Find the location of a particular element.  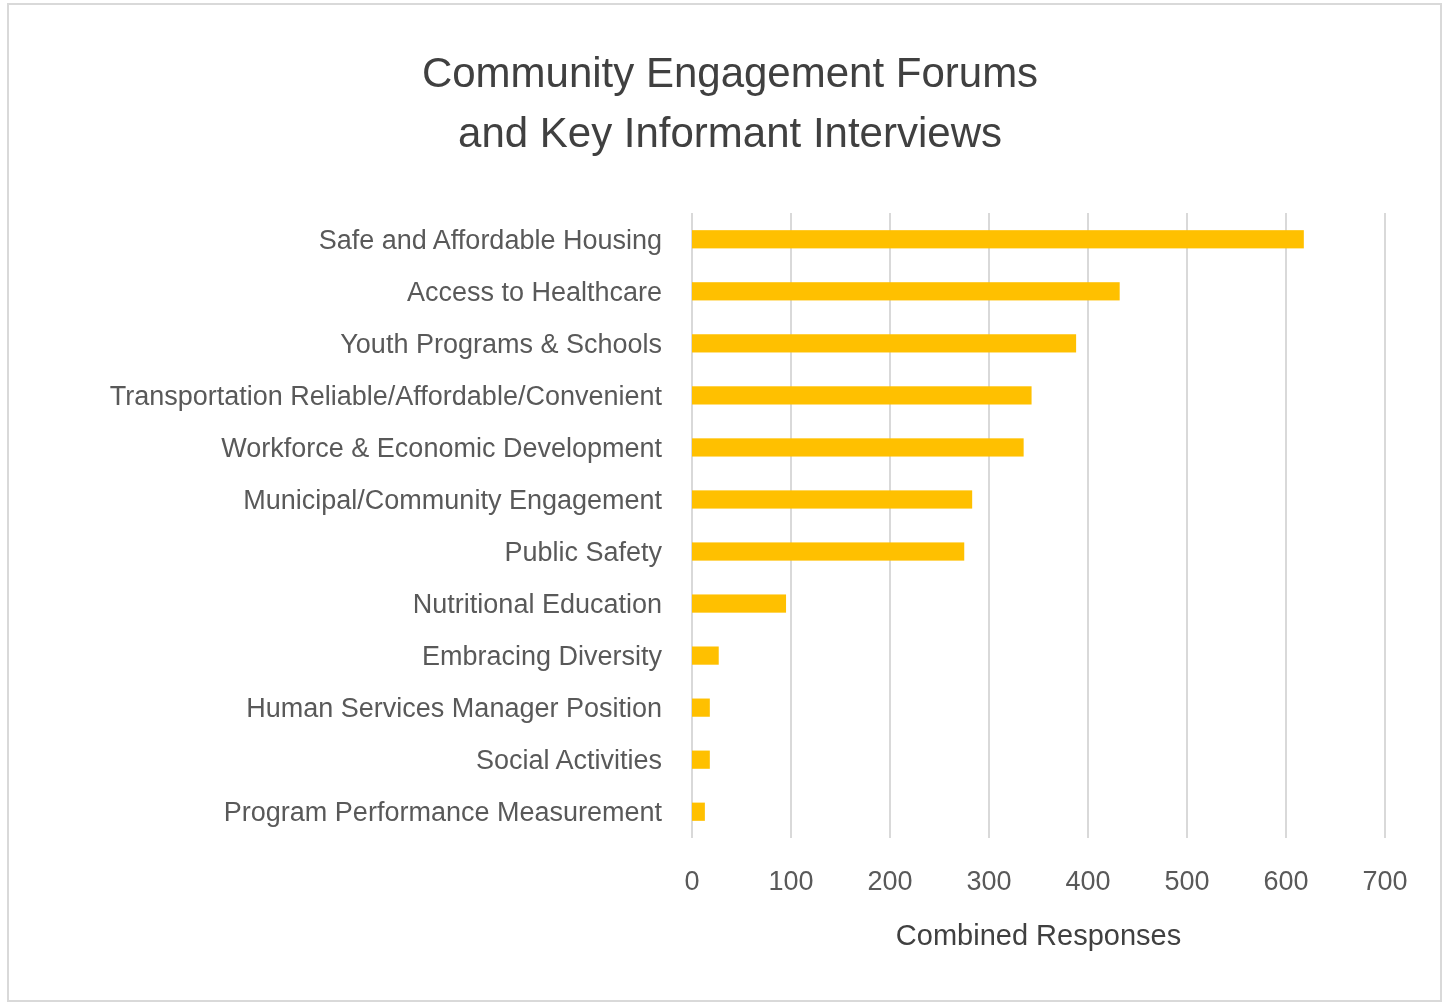

x-tick-label: 100 is located at coordinates (791, 881).